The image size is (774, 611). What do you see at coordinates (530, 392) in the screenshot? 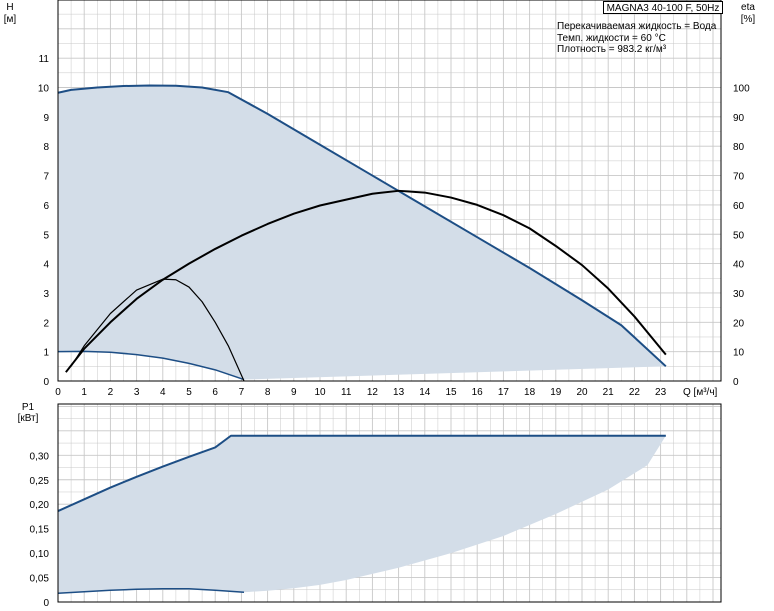
I see `x-tick-label: 18` at bounding box center [530, 392].